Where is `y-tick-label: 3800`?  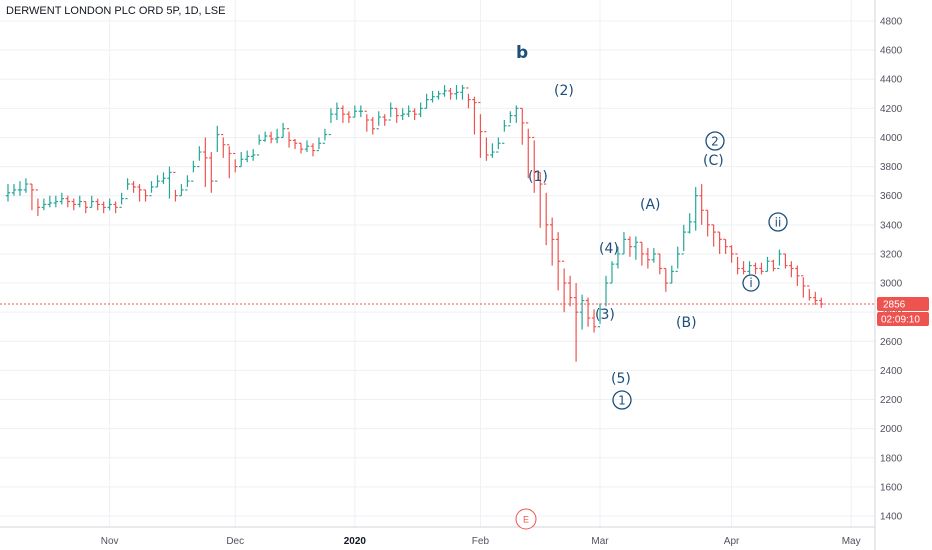 y-tick-label: 3800 is located at coordinates (891, 167).